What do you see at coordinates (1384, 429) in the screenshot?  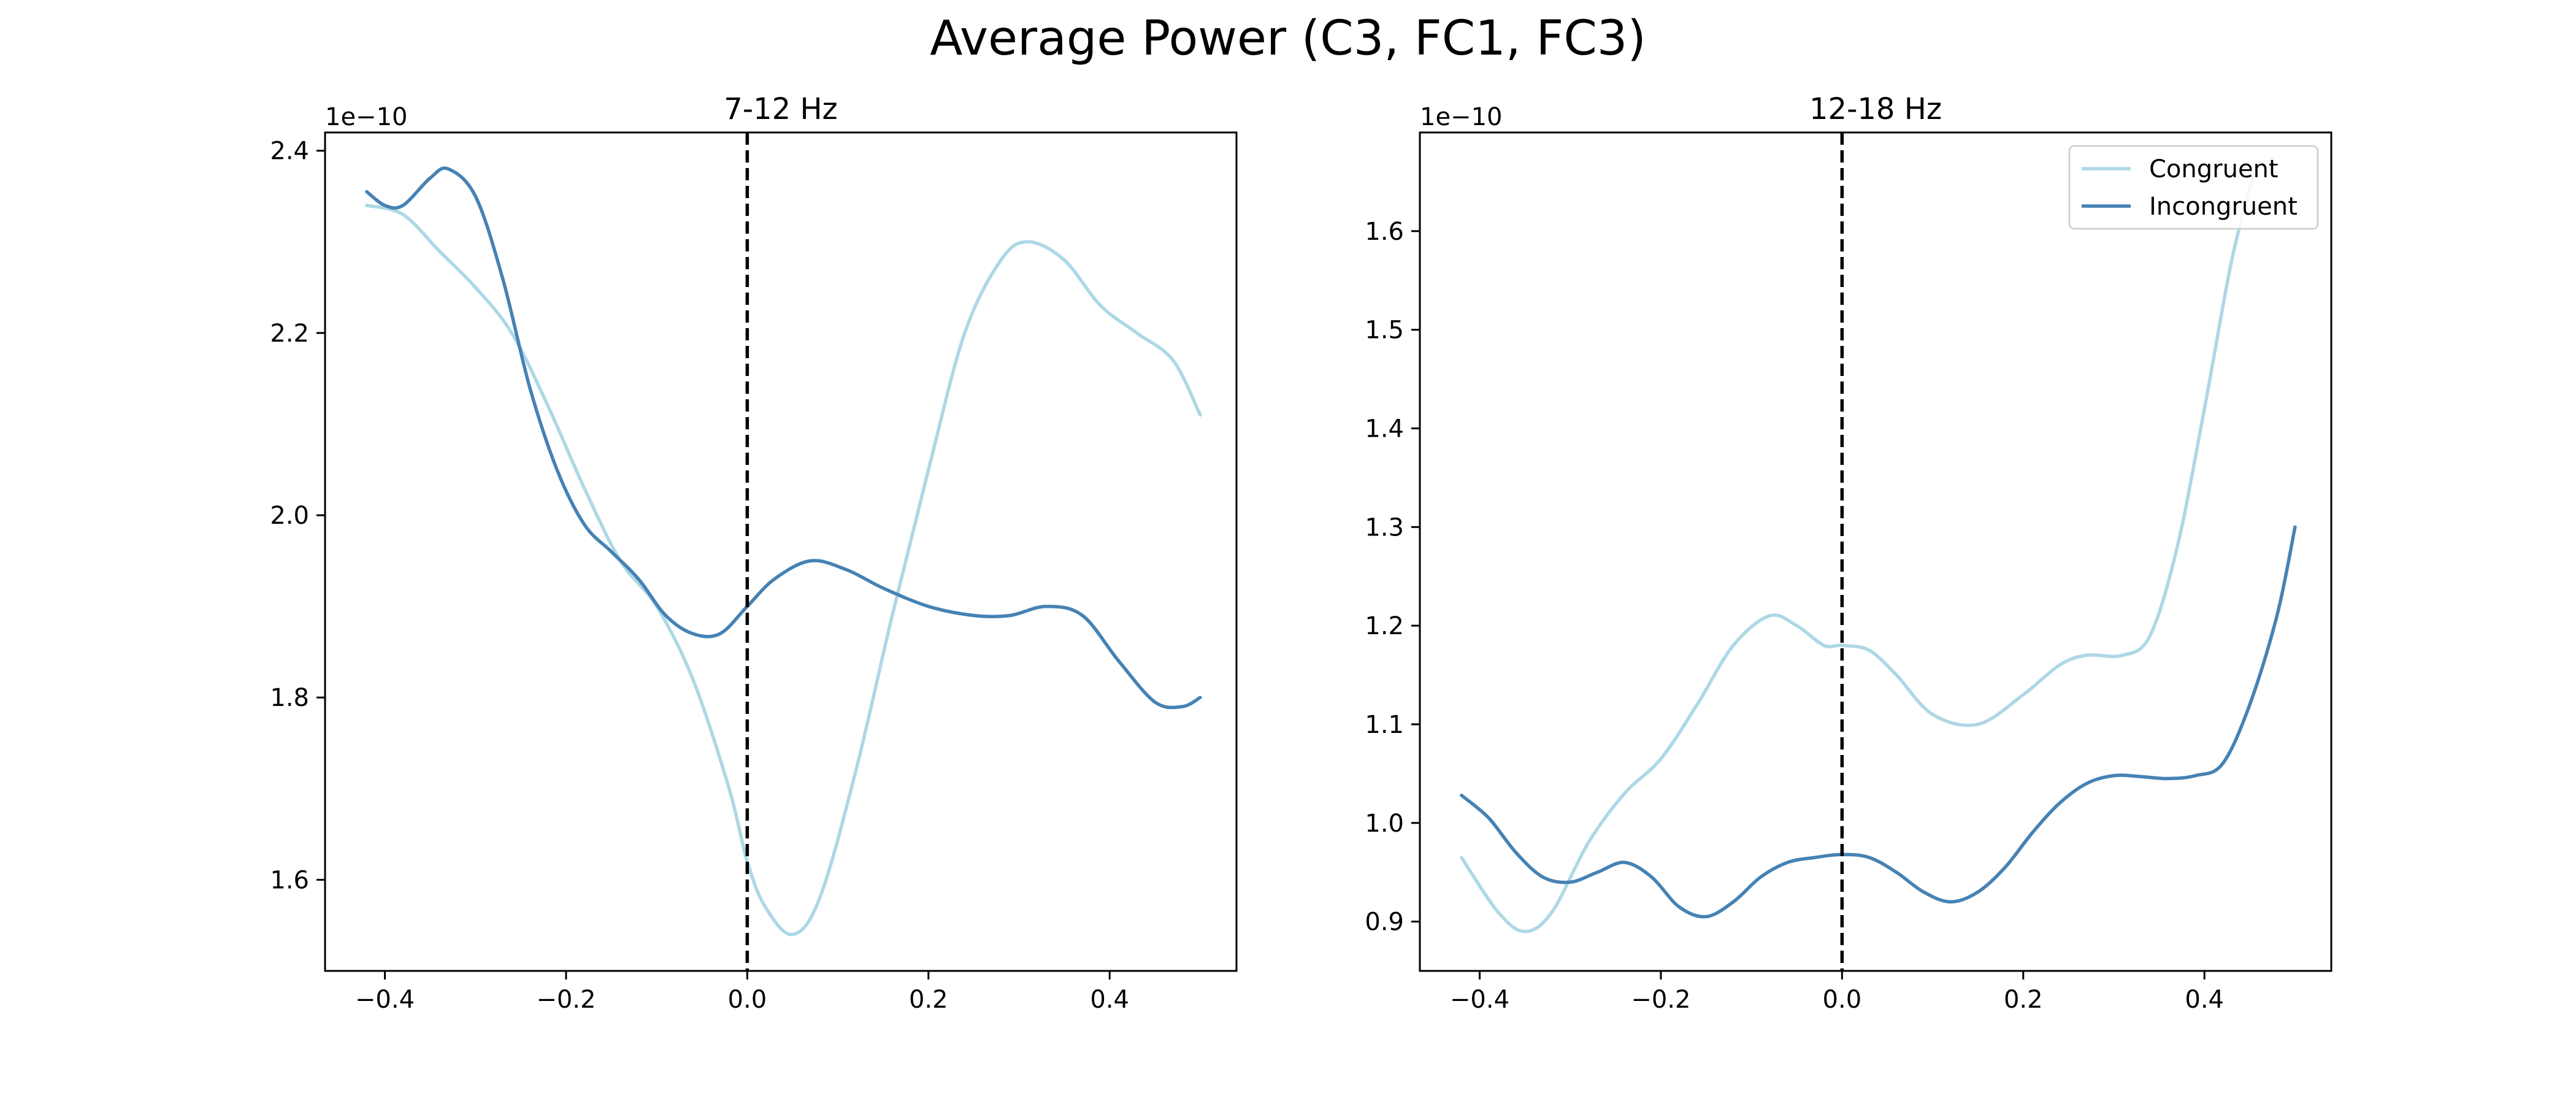 I see `y-tick-label: 1.4` at bounding box center [1384, 429].